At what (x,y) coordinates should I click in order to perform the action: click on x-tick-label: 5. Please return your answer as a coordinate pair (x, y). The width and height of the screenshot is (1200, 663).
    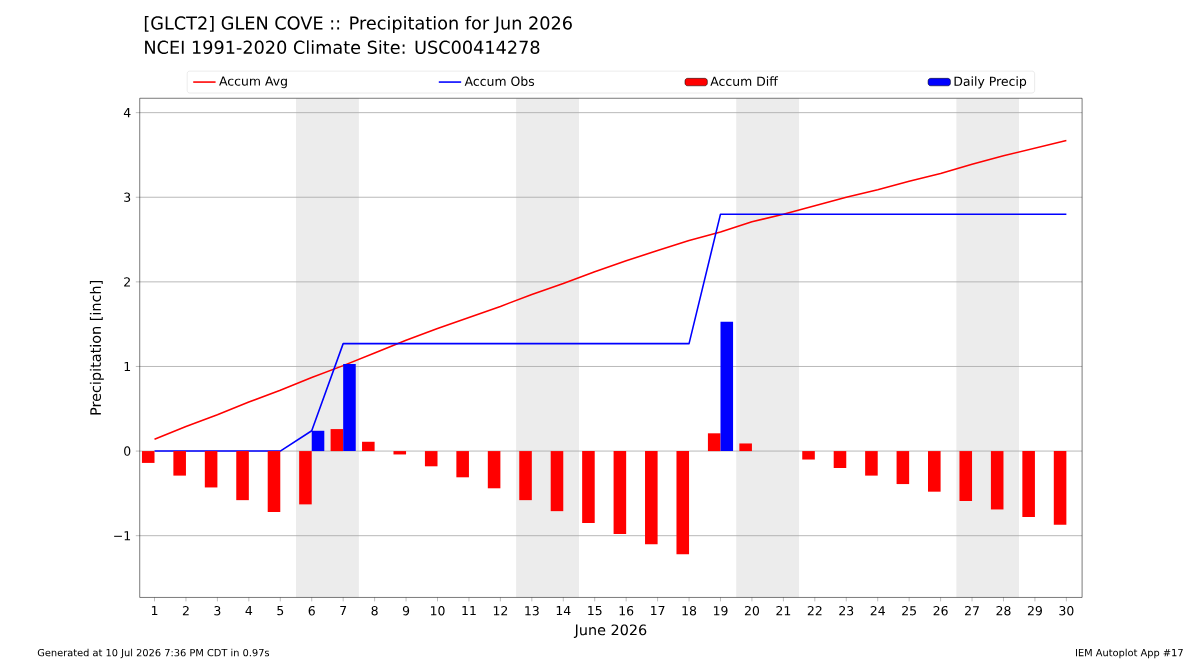
    Looking at the image, I should click on (280, 610).